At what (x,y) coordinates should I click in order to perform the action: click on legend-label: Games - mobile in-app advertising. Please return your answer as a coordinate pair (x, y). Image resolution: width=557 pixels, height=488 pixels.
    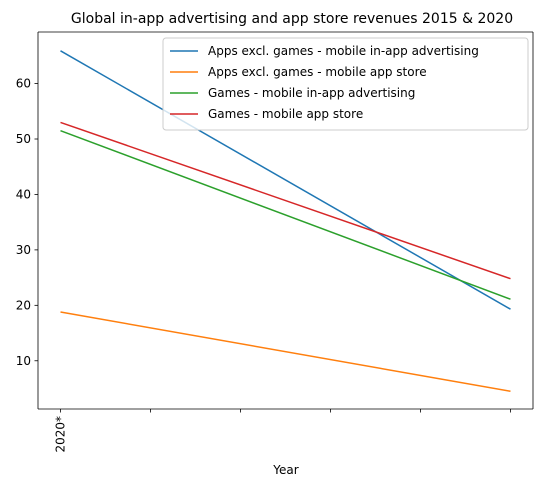
    Looking at the image, I should click on (311, 93).